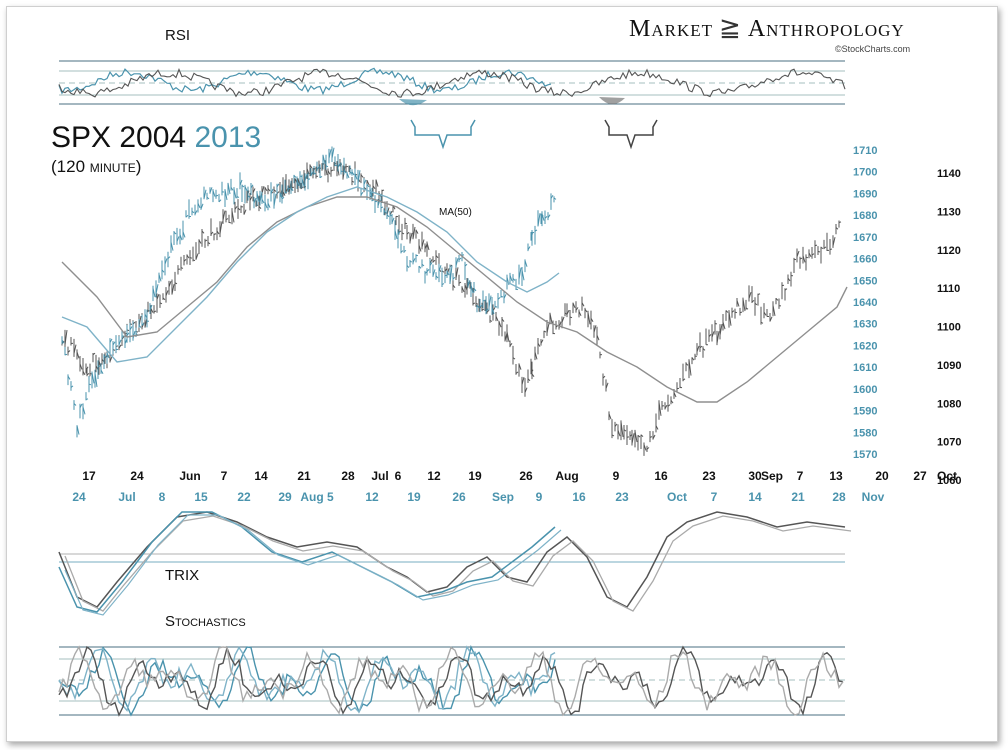 This screenshot has width=1008, height=750. What do you see at coordinates (616, 476) in the screenshot?
I see `x-tick-2004: 9` at bounding box center [616, 476].